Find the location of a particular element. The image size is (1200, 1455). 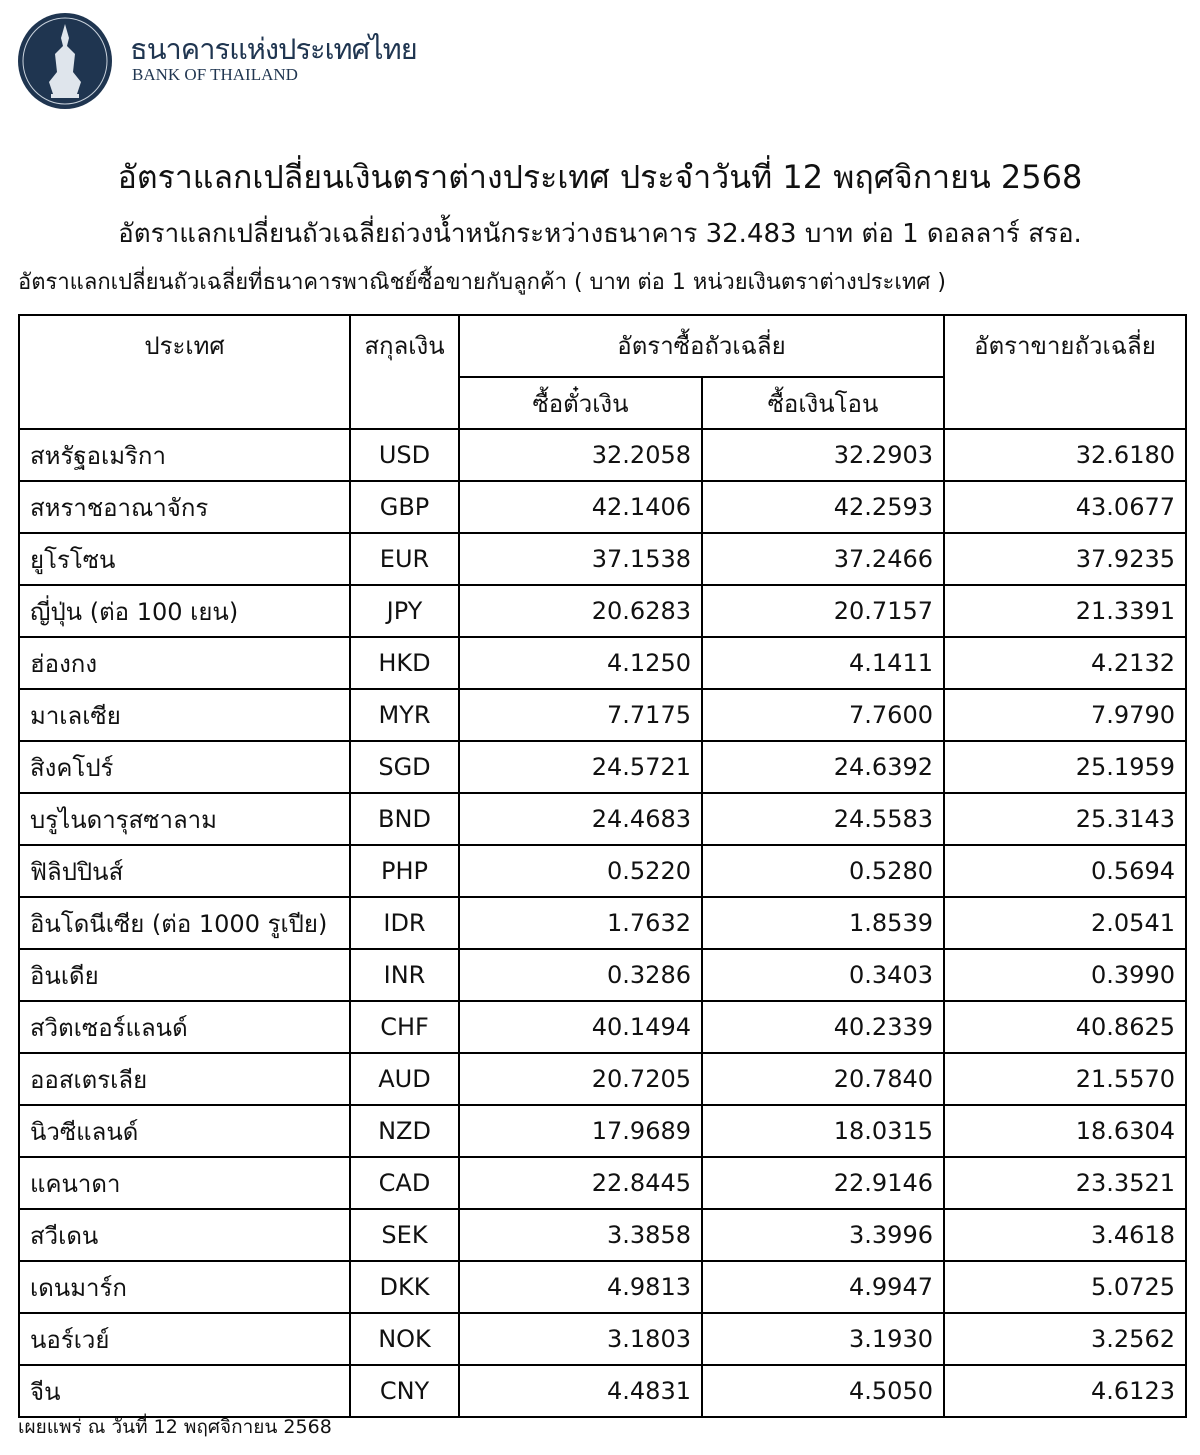

header-buying-transfer: ซื้อเงินโอน is located at coordinates (823, 403).